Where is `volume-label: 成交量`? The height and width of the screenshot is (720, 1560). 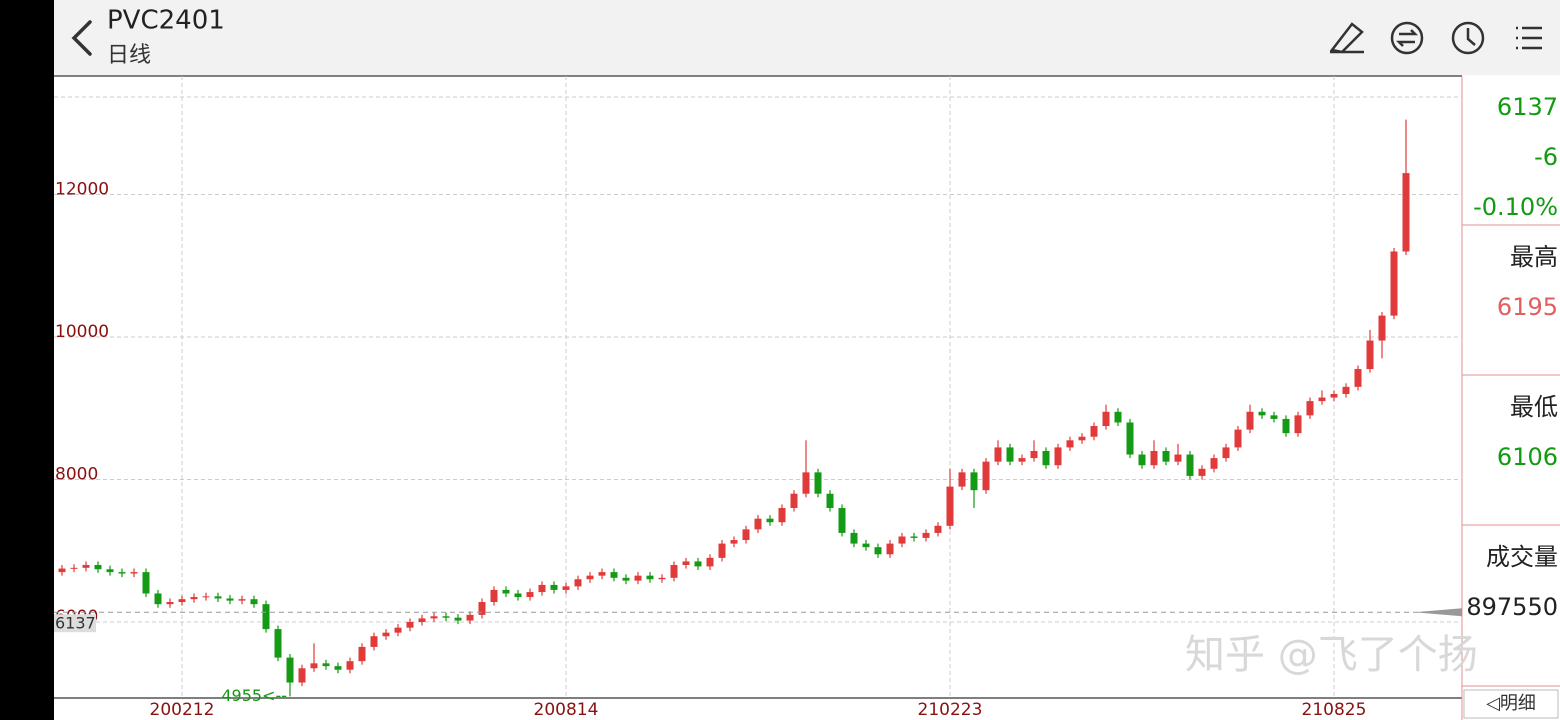 volume-label: 成交量 is located at coordinates (1522, 557).